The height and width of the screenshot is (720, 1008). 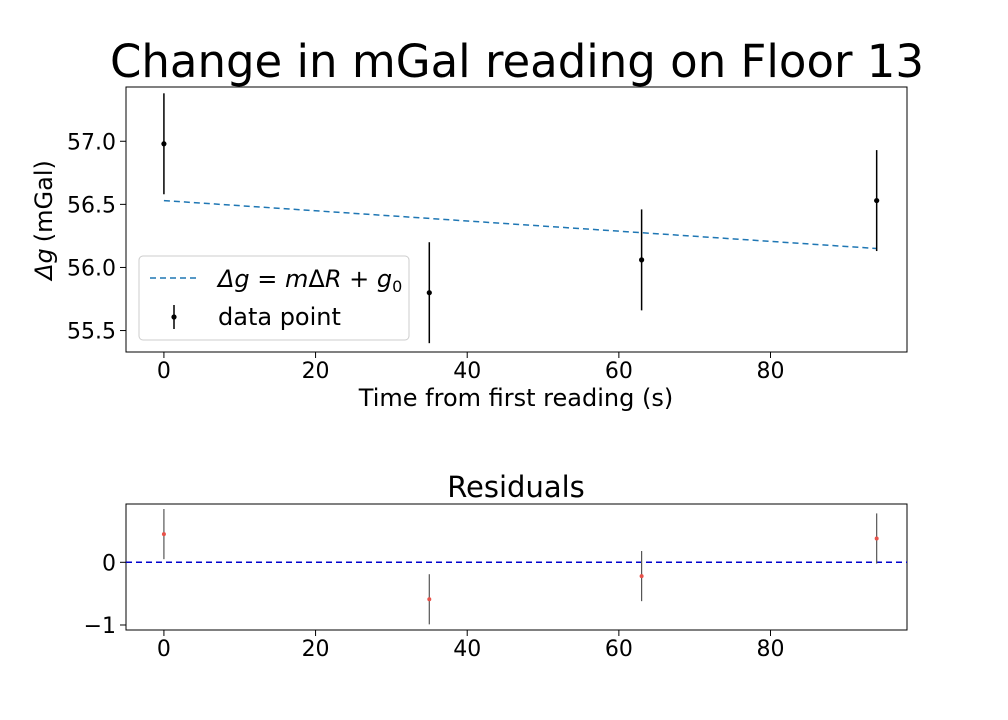 I want to click on main-x-ticks: 0 20 40 60 80, so click(x=471, y=368).